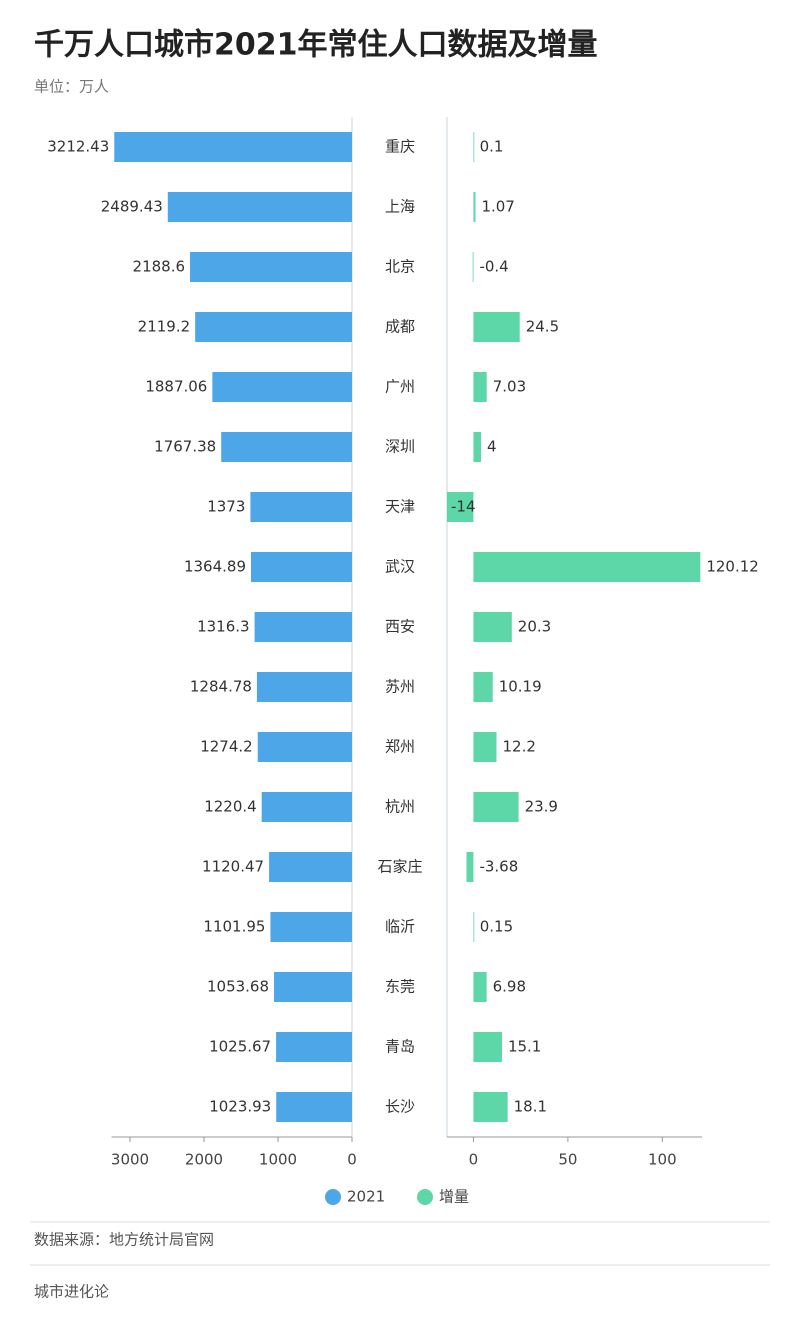 The image size is (800, 1337). What do you see at coordinates (124, 1240) in the screenshot?
I see `source: 数据来源：地方统计局官网` at bounding box center [124, 1240].